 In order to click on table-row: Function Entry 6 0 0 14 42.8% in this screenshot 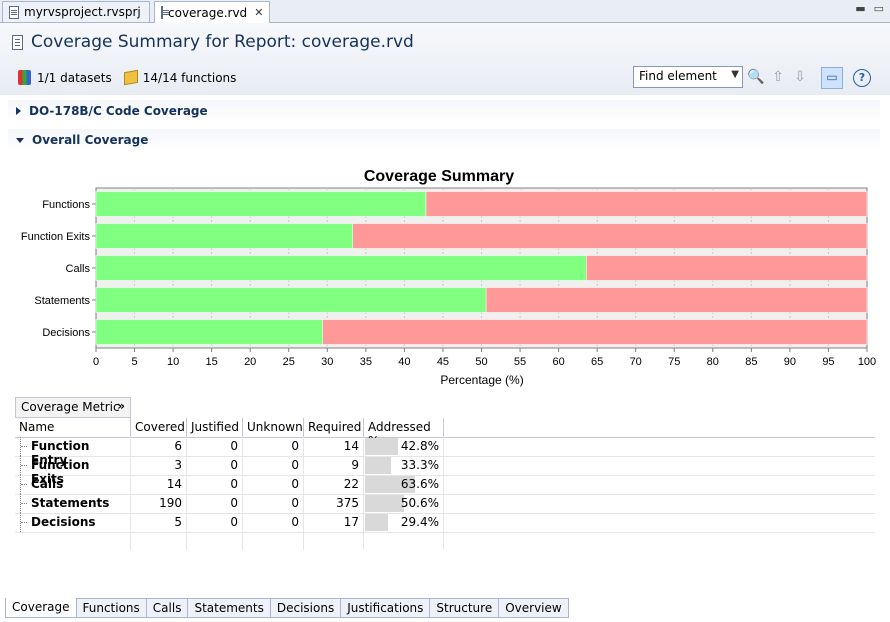, I will do `click(445, 452)`.